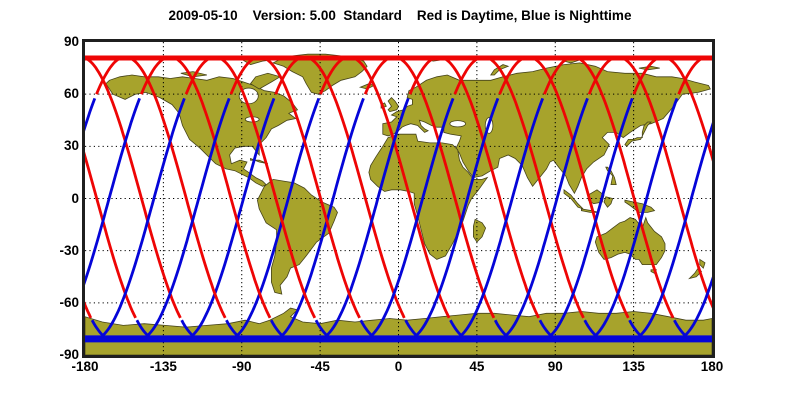 This screenshot has width=800, height=400. What do you see at coordinates (477, 366) in the screenshot?
I see `x-tick-label: 45` at bounding box center [477, 366].